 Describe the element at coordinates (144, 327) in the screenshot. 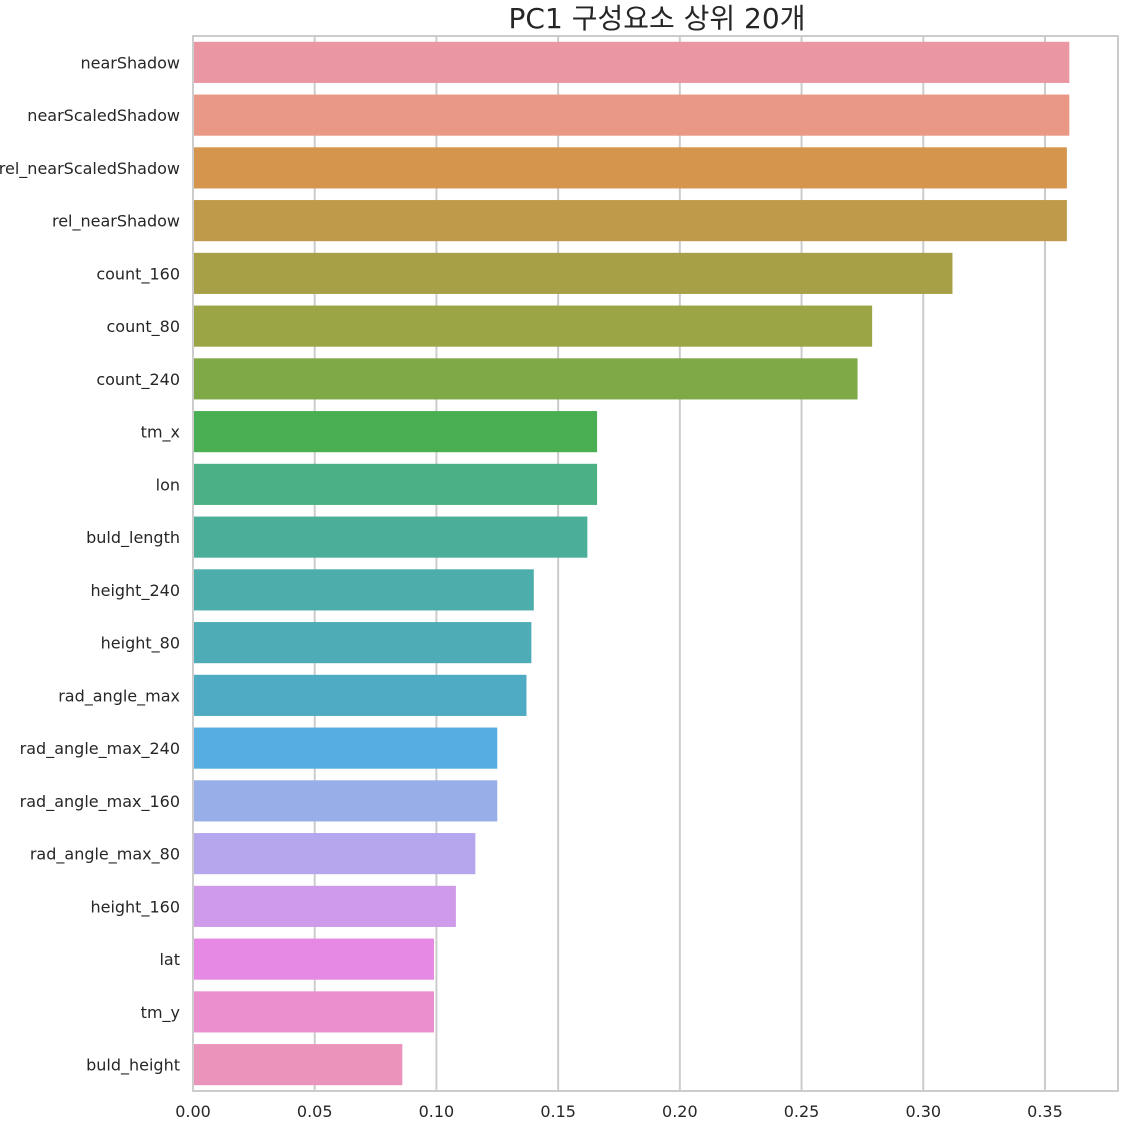

I see `y-tick-label: count_80` at that location.